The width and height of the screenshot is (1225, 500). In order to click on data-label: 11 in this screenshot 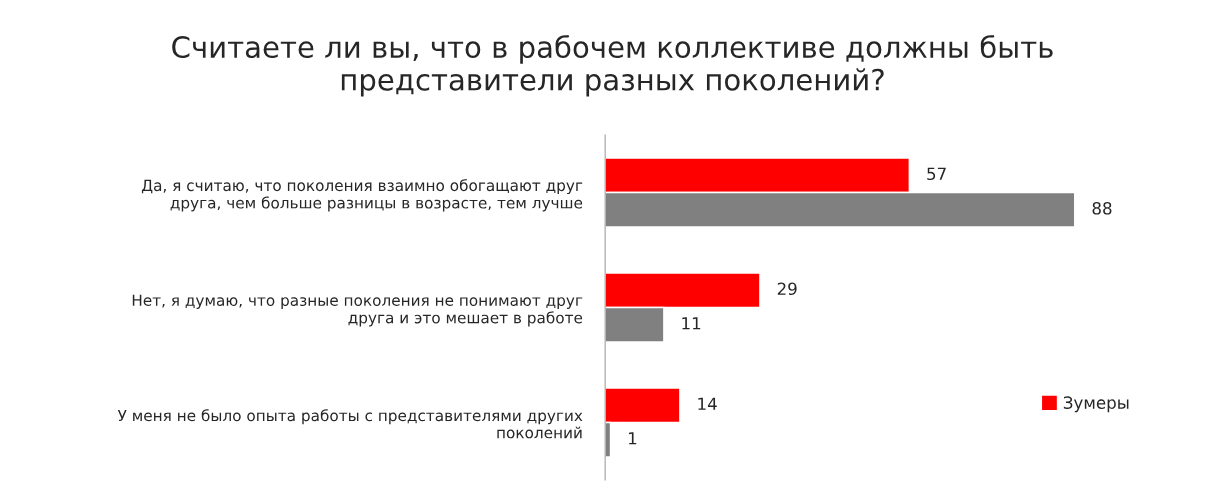, I will do `click(691, 323)`.